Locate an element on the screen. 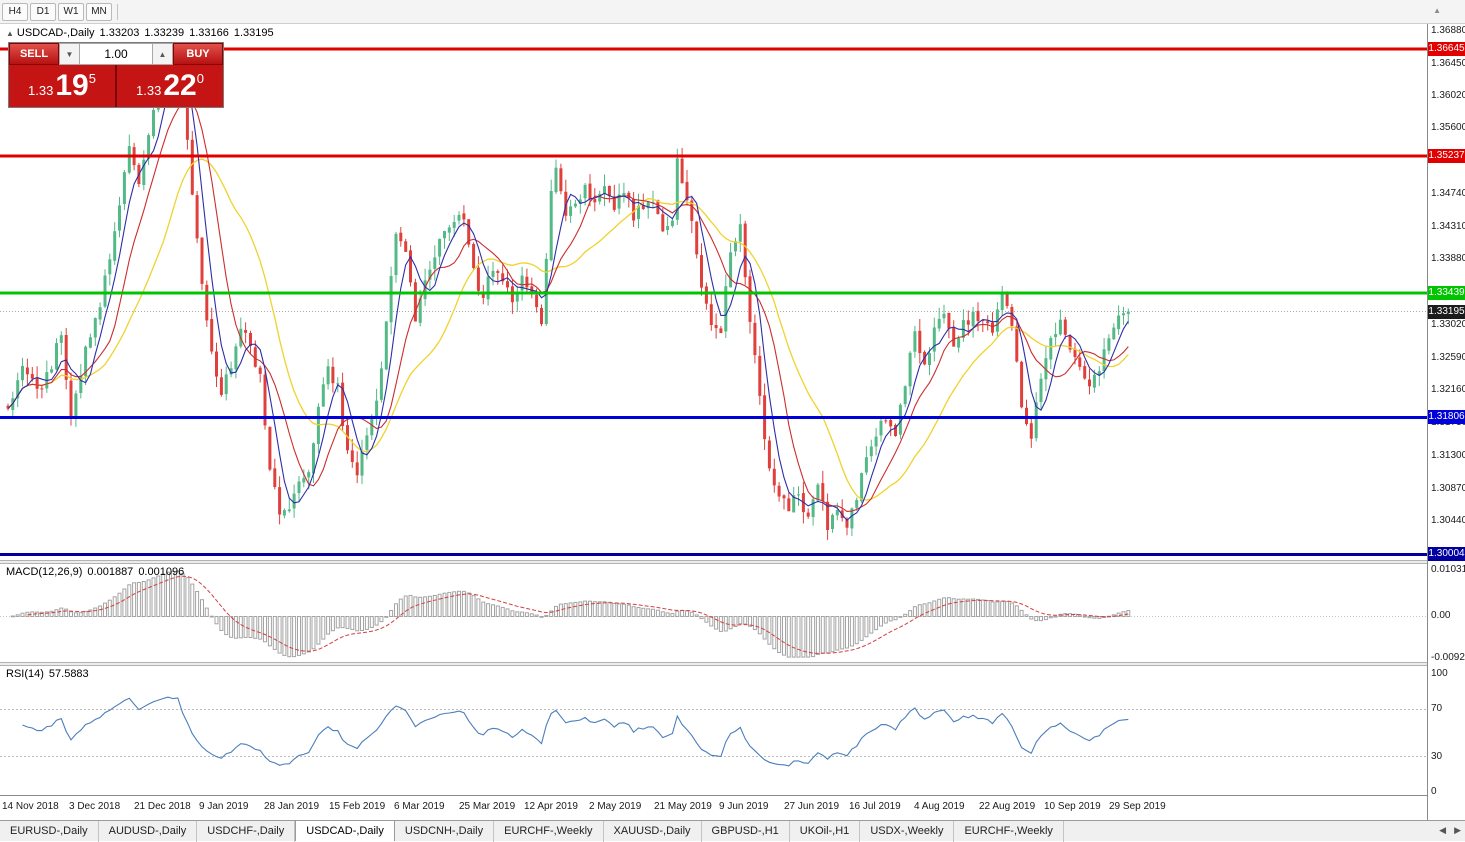 The width and height of the screenshot is (1465, 842). buy-price-display: 1.33 22 0 is located at coordinates (170, 86).